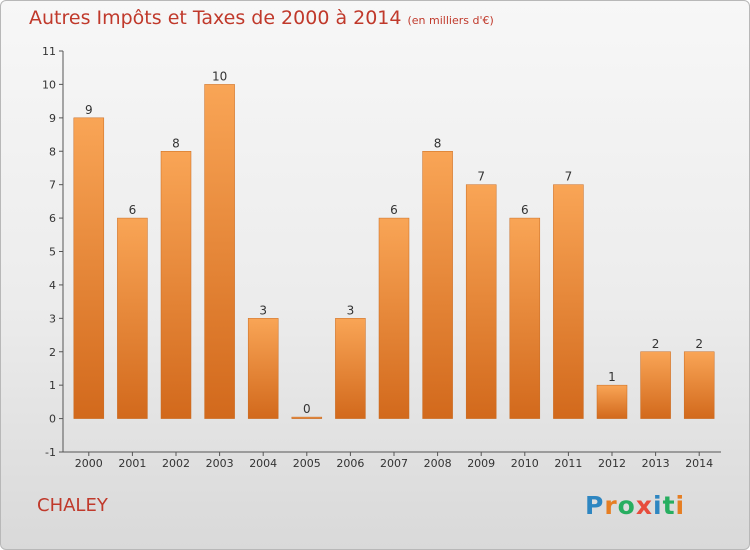  What do you see at coordinates (481, 463) in the screenshot?
I see `x-tick-label: 2009` at bounding box center [481, 463].